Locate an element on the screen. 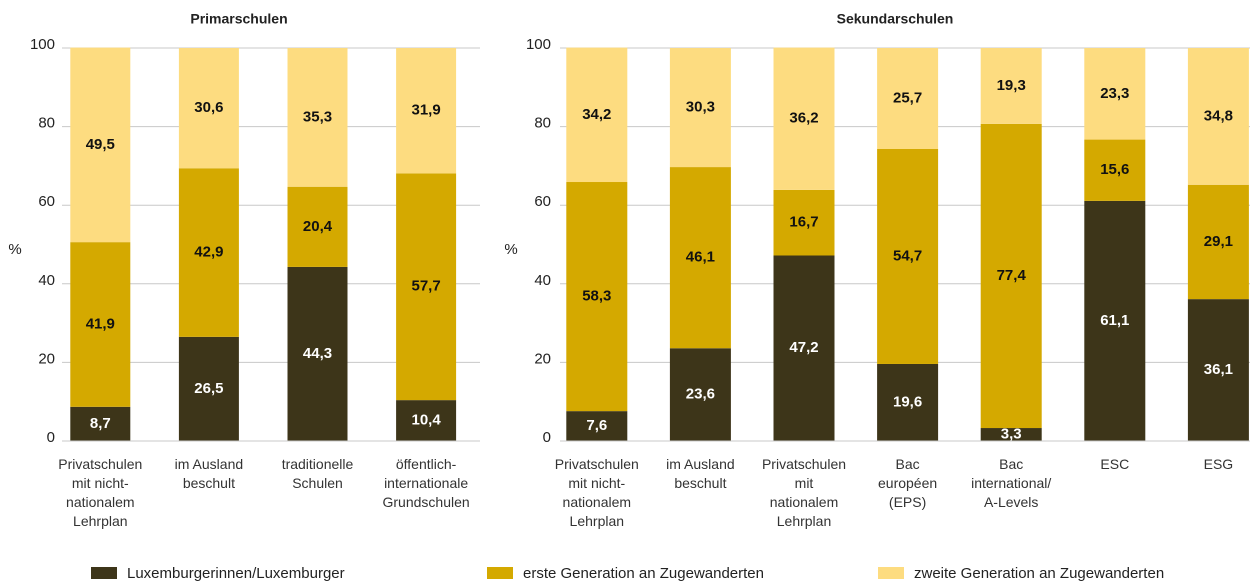  value-label: 77,4 is located at coordinates (1012, 275).